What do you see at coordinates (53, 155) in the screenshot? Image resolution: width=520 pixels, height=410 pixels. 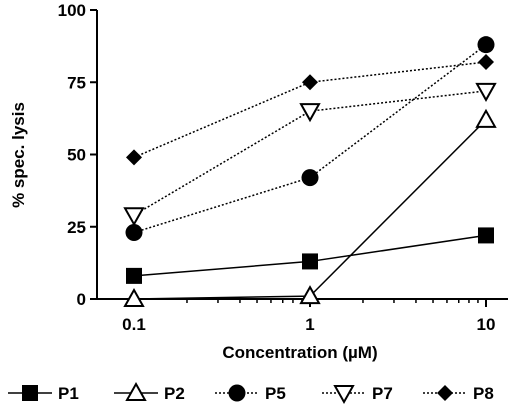 I see `y-axis: 0 25 50 75 100 % spec. lysis` at bounding box center [53, 155].